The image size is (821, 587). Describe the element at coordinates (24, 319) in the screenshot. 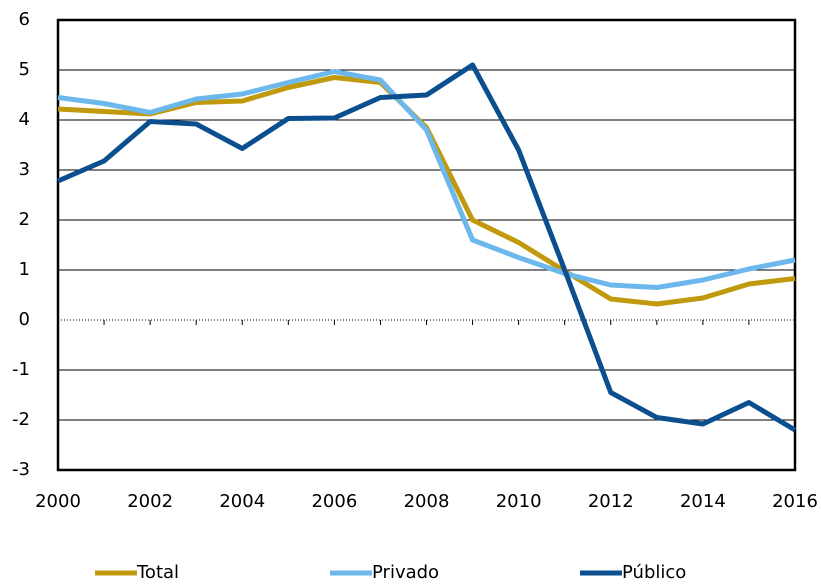

I see `y-tick-label: 0` at that location.